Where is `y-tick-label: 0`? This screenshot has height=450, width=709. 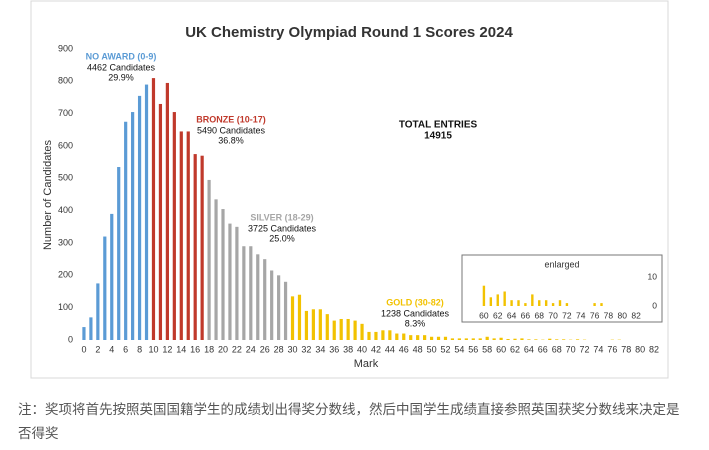 y-tick-label: 0 is located at coordinates (70, 339).